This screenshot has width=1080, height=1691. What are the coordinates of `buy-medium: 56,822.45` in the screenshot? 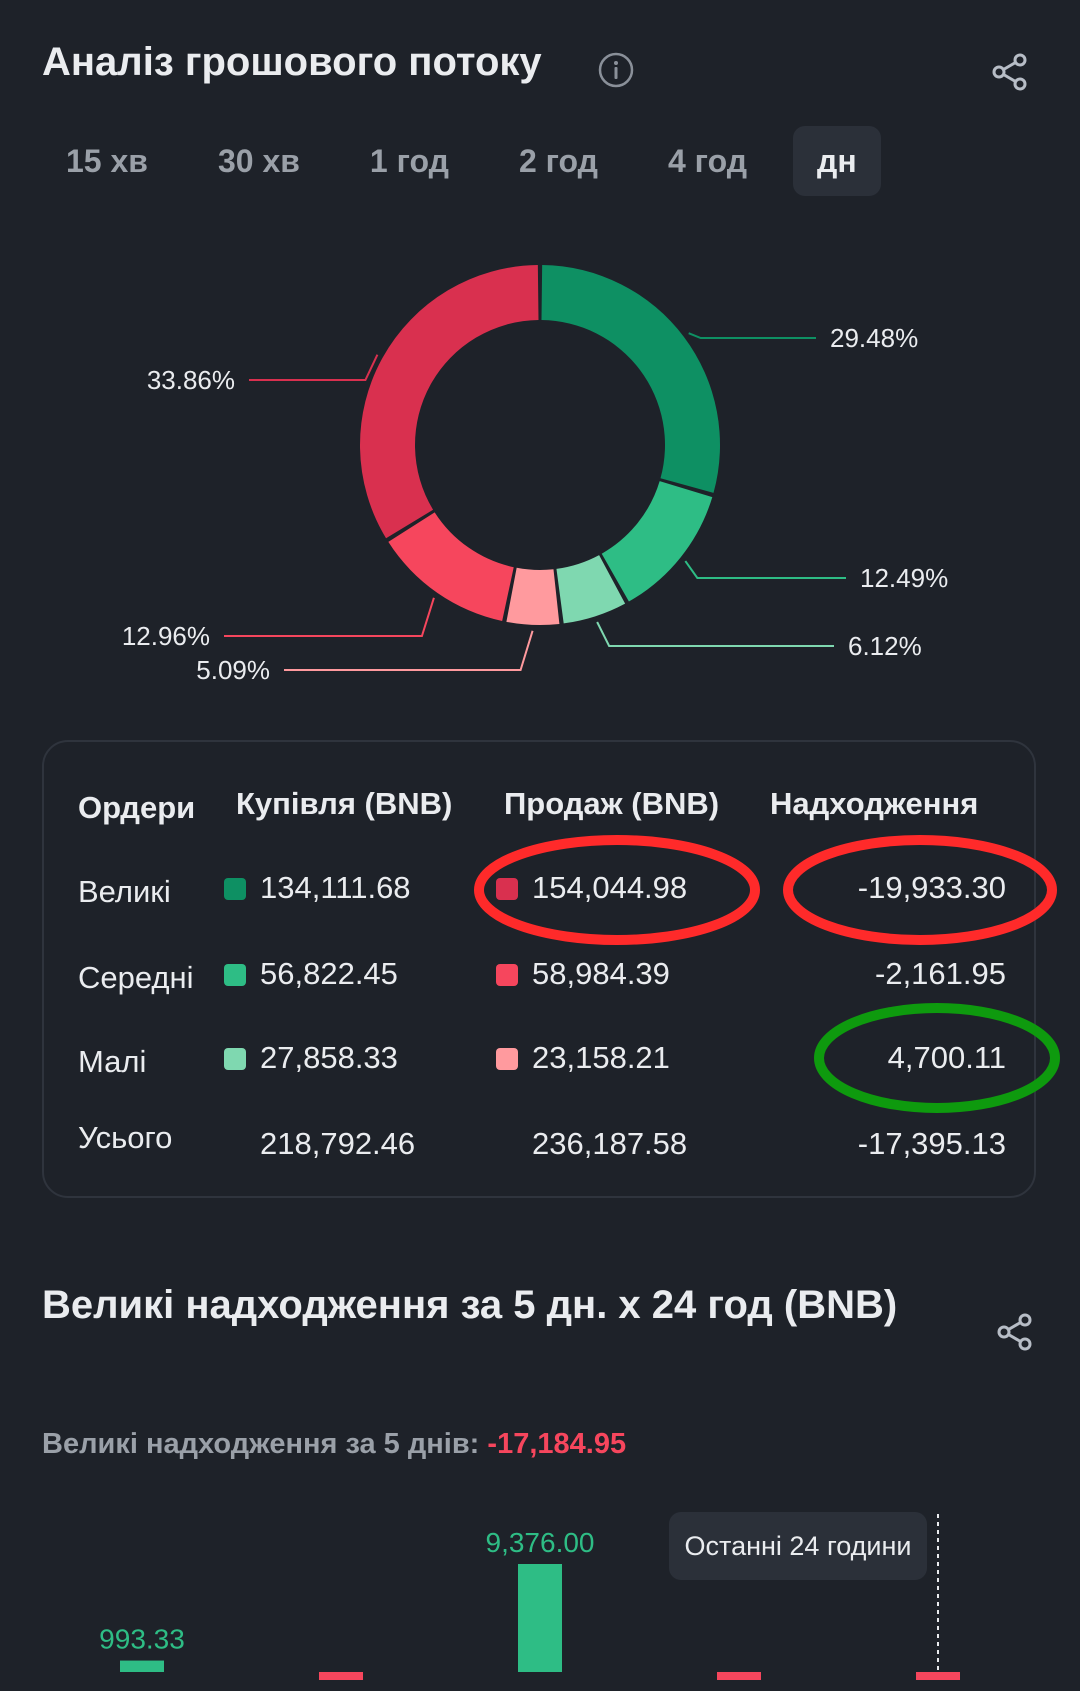 It's located at (311, 974).